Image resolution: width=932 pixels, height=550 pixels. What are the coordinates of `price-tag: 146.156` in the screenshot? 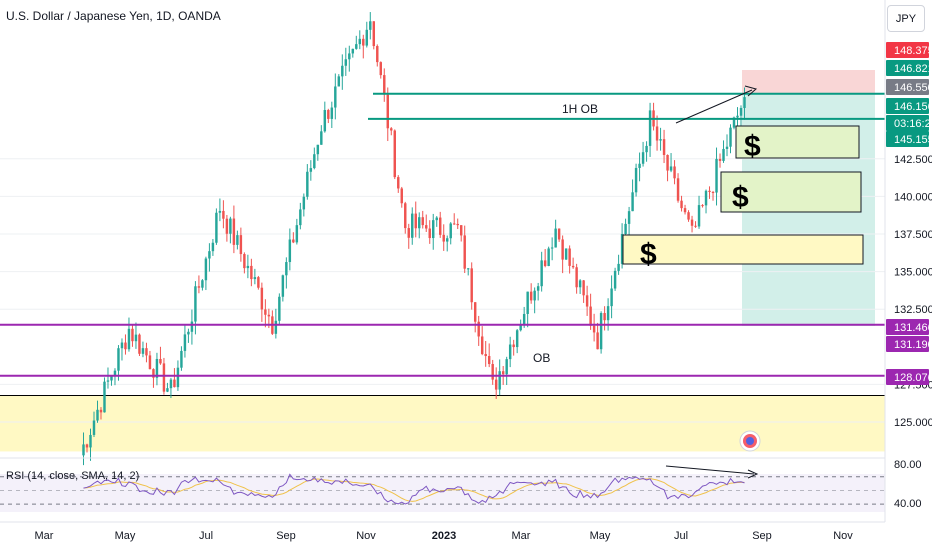 It's located at (909, 106).